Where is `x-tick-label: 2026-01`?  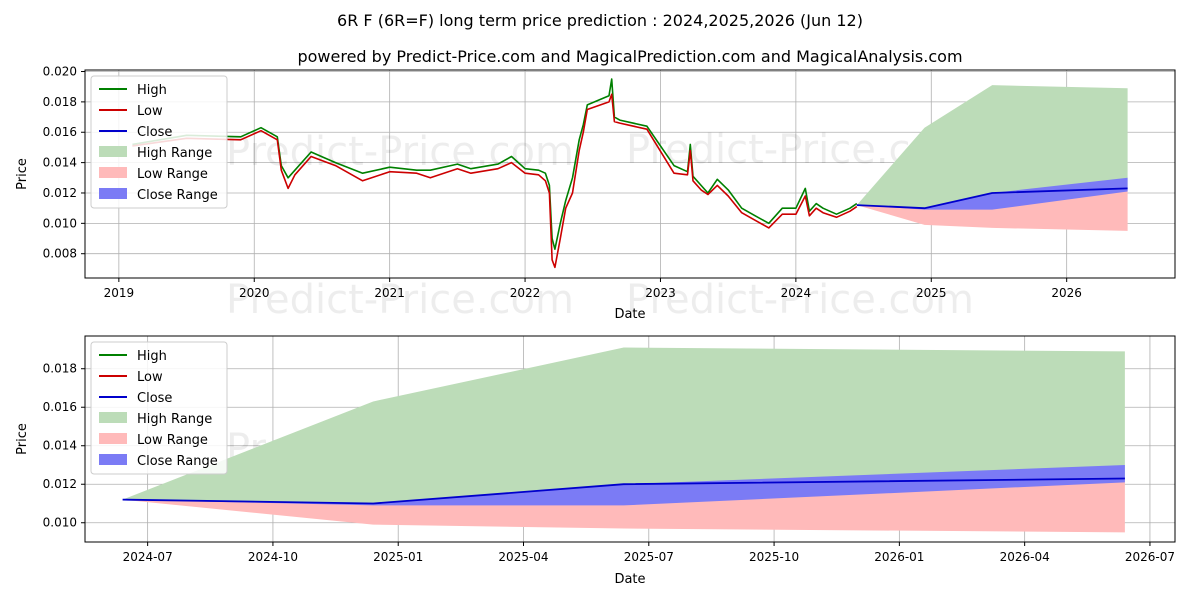
x-tick-label: 2026-01 is located at coordinates (899, 557).